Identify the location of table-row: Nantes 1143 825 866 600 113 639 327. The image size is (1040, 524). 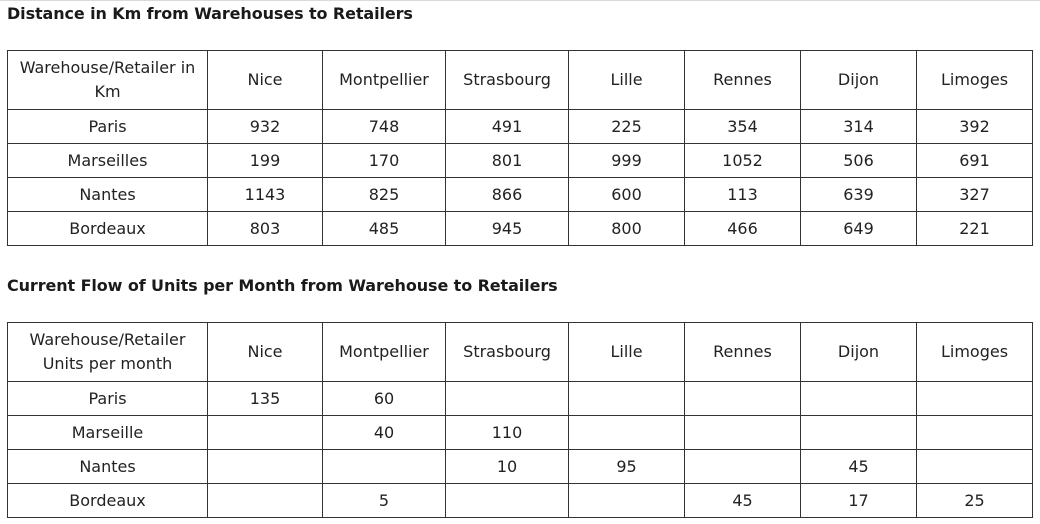
(520, 194).